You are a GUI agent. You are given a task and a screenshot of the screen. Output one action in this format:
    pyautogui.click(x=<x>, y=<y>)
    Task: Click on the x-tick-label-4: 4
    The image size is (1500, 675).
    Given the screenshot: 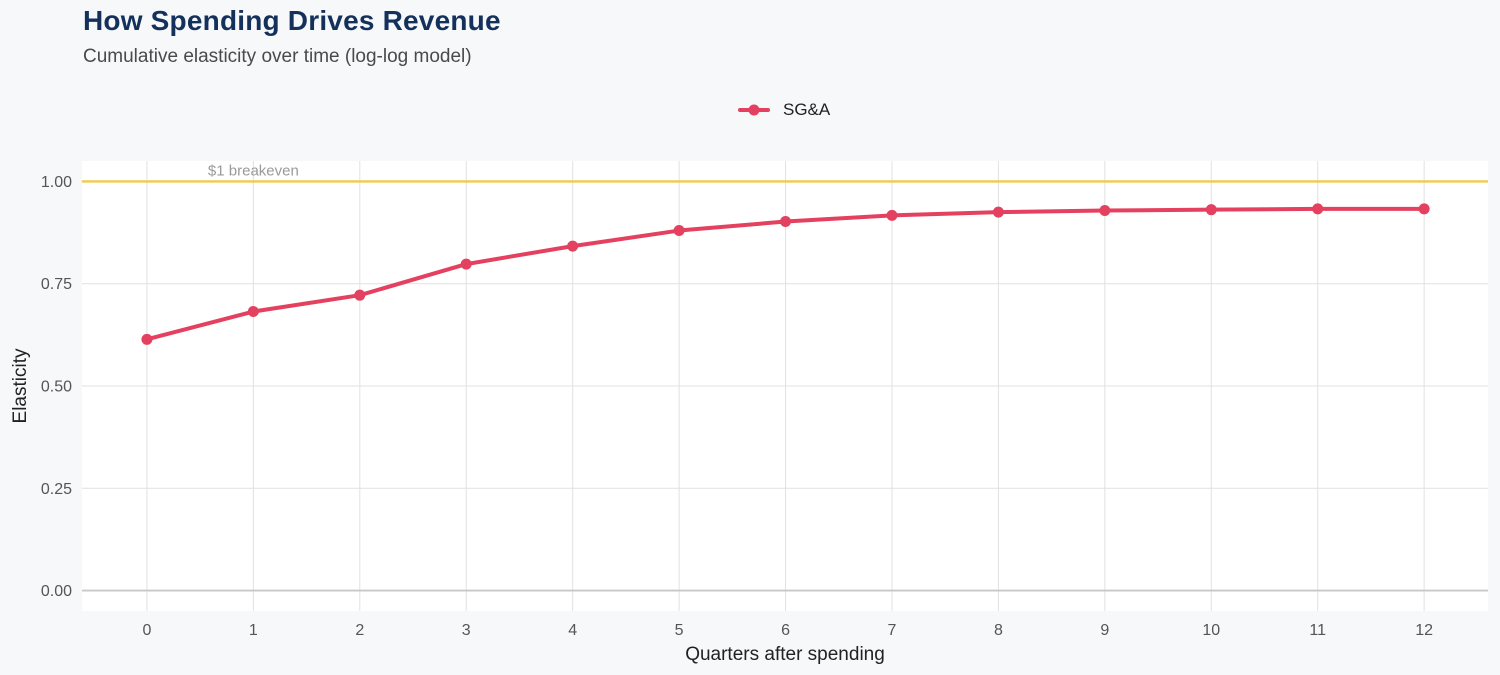 What is the action you would take?
    pyautogui.click(x=572, y=630)
    